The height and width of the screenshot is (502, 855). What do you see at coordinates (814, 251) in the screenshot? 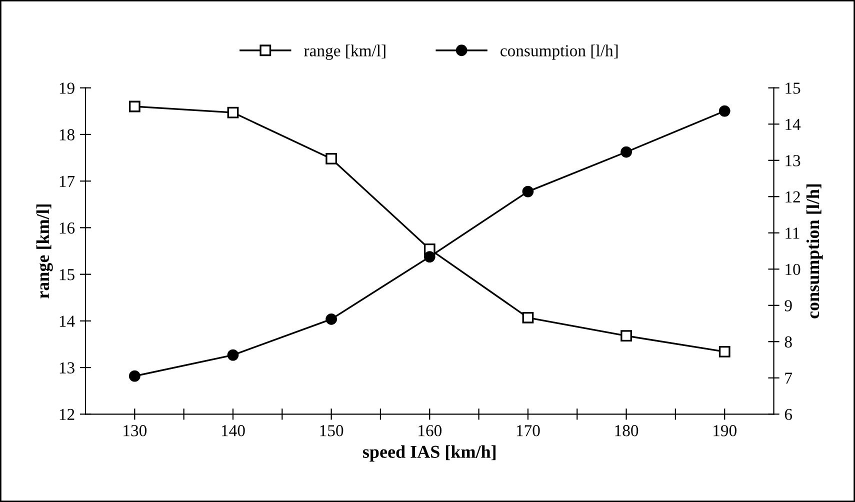
I see `y2-axis-title: consumption [l/h]` at bounding box center [814, 251].